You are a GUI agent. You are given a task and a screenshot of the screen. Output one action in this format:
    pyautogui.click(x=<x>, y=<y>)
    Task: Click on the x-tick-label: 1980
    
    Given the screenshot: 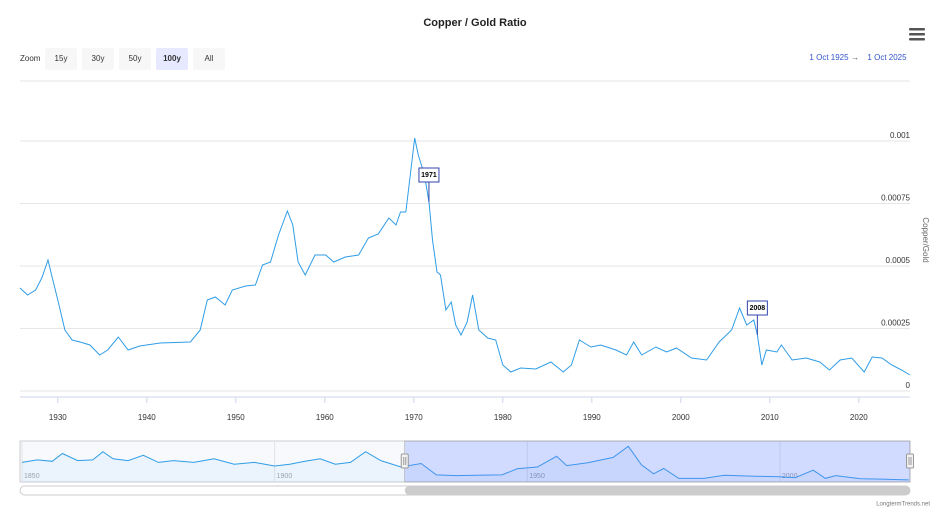 What is the action you would take?
    pyautogui.click(x=503, y=417)
    